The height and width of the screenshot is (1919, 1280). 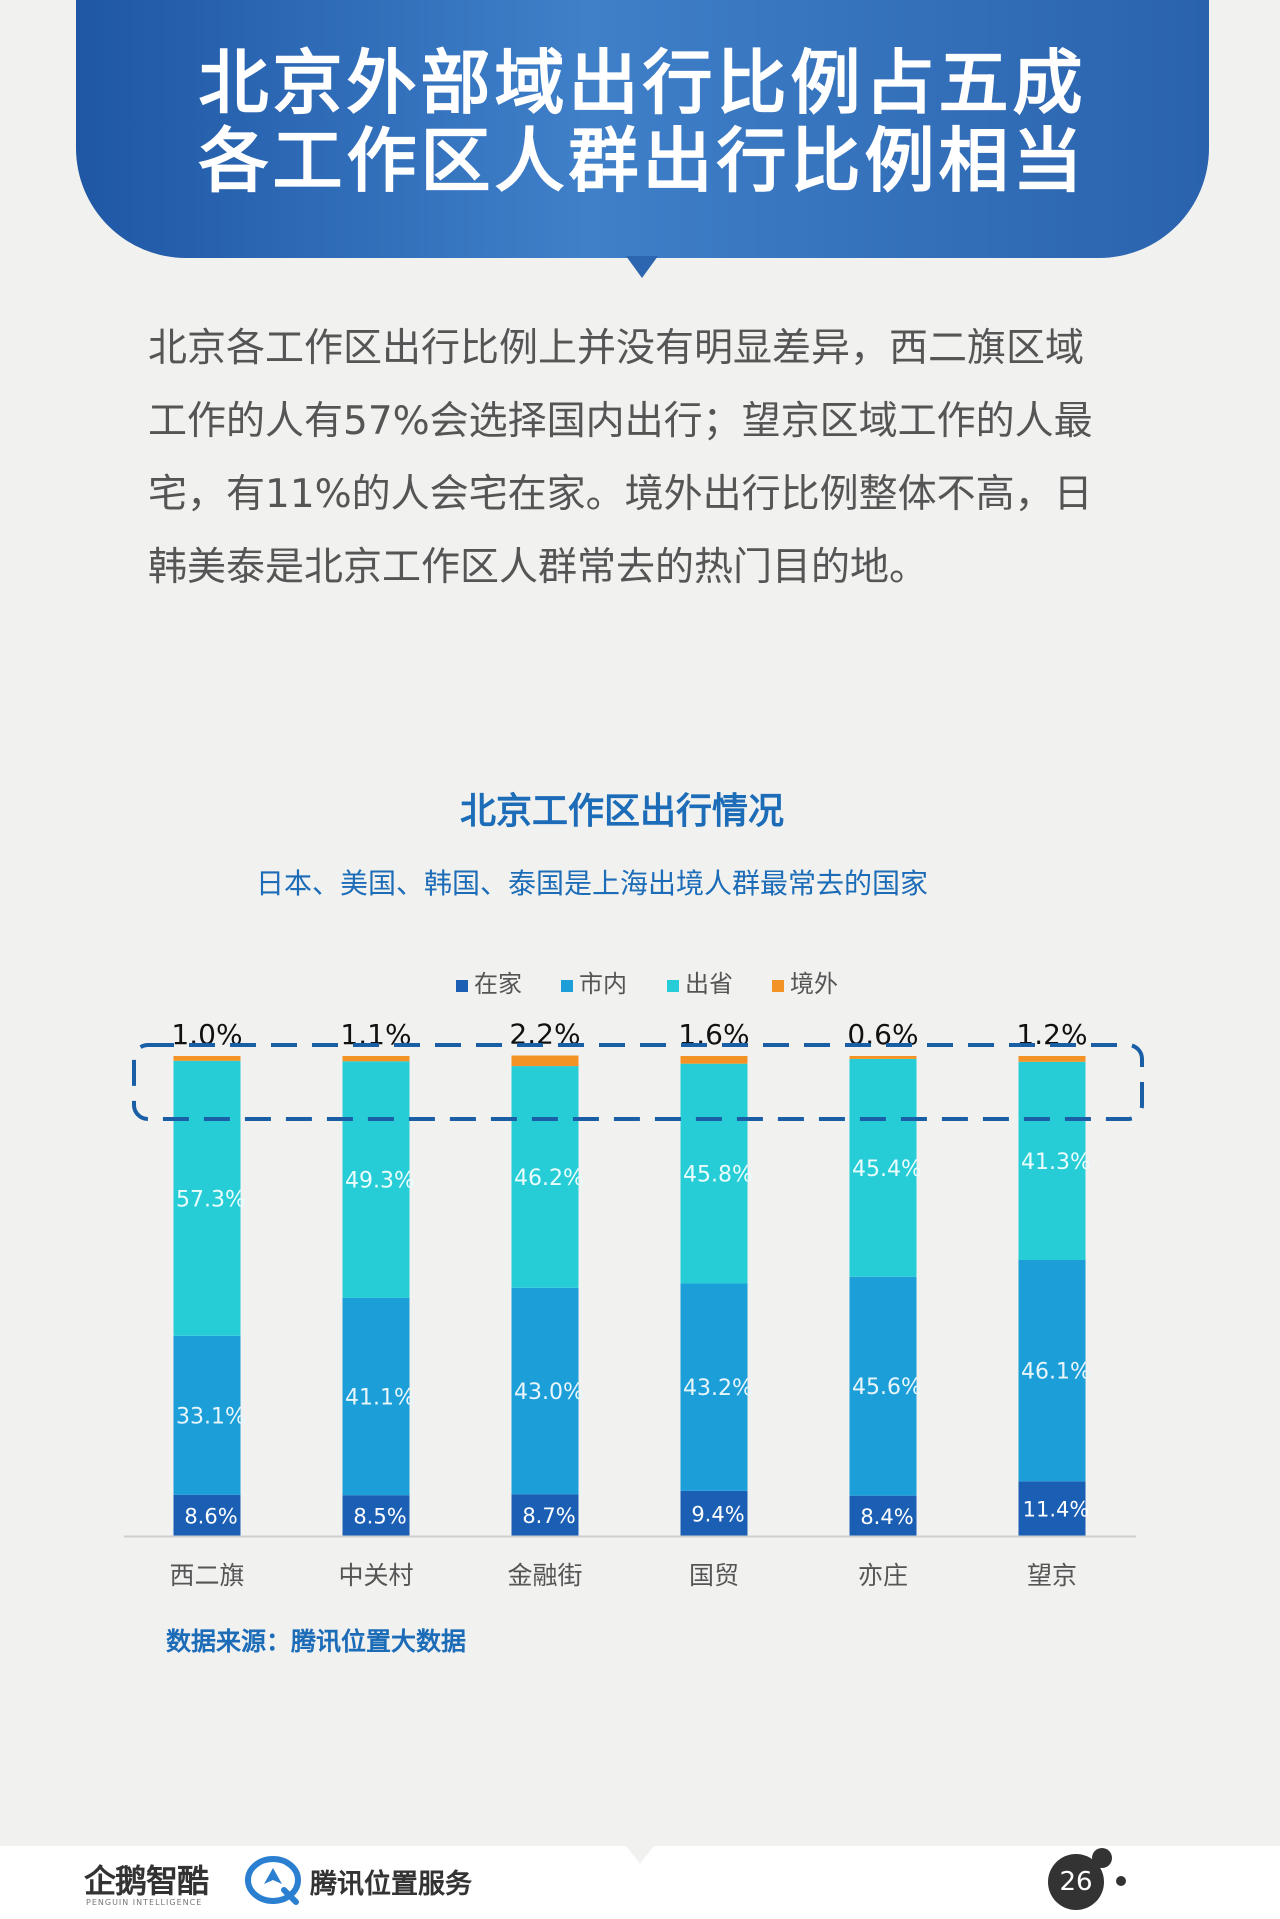 I want to click on banner-pointer, so click(x=642, y=267).